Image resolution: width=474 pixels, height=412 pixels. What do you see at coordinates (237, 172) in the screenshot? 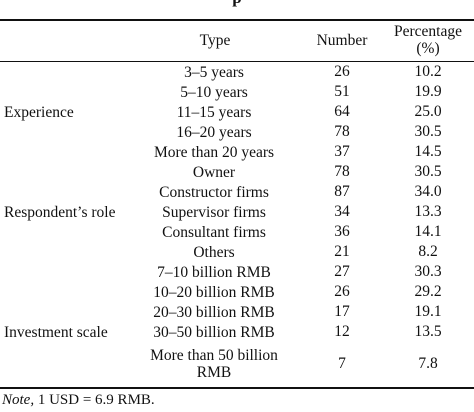
I see `table-row: Owner 78 30.5` at bounding box center [237, 172].